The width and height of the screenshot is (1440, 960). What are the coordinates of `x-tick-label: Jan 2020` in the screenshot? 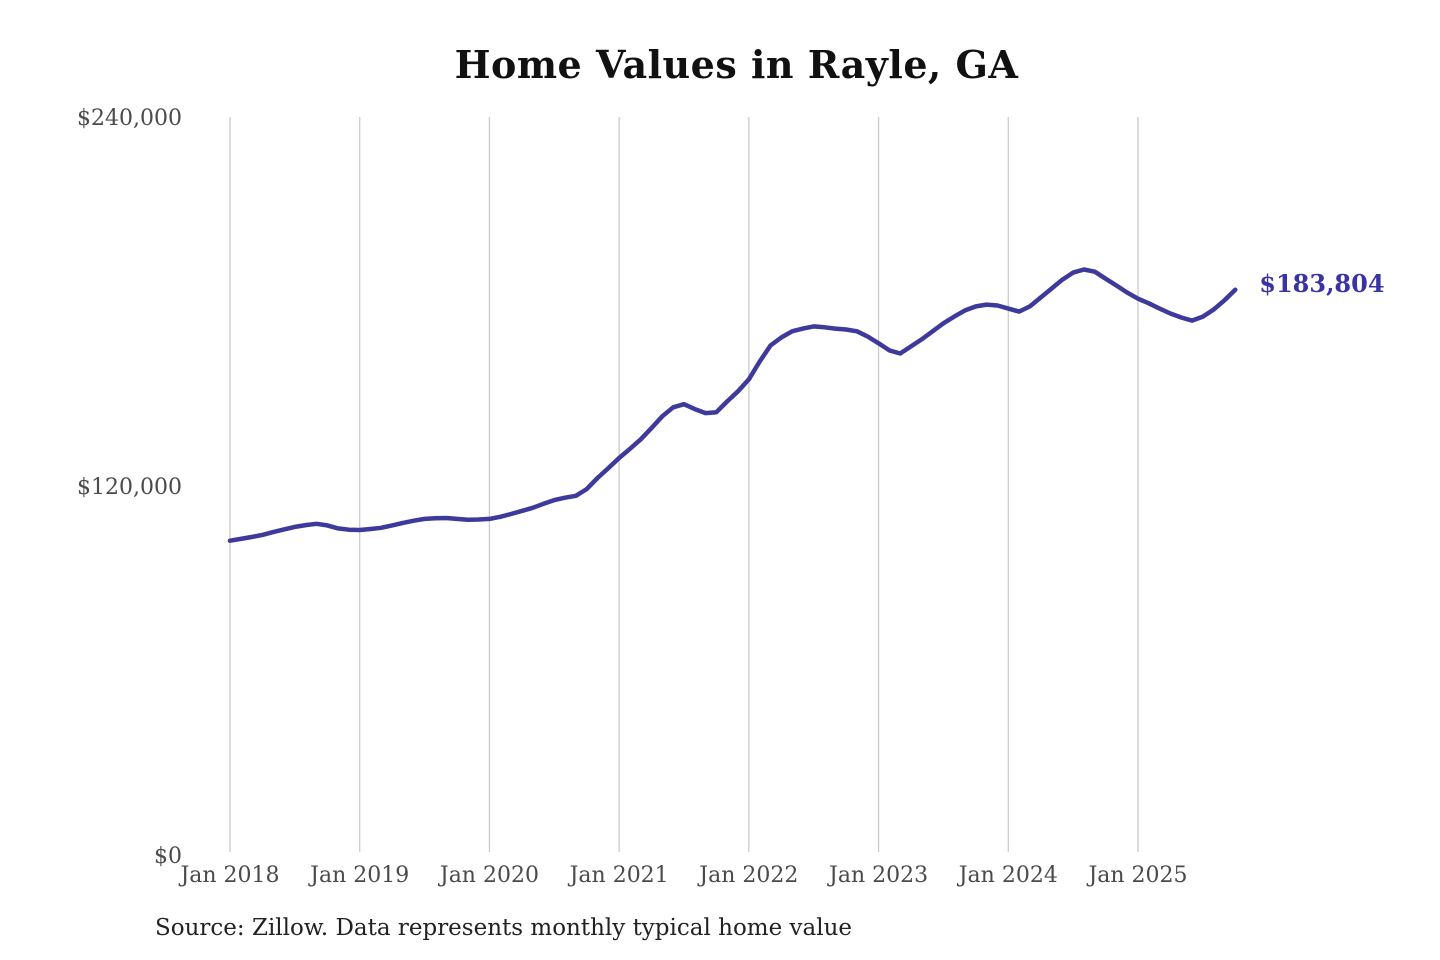 It's located at (488, 875).